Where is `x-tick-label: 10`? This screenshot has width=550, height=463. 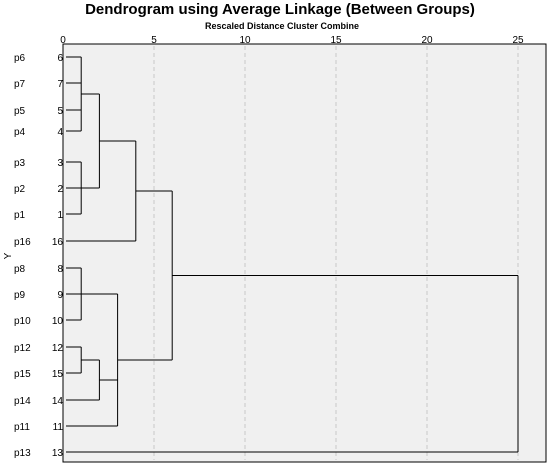
x-tick-label: 10 is located at coordinates (245, 40).